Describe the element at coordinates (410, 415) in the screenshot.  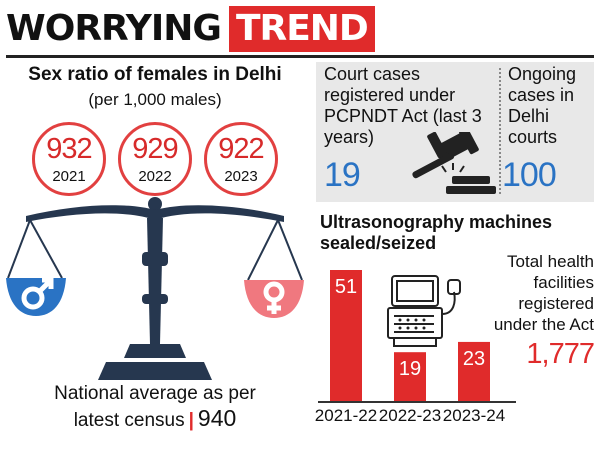
I see `category-label: 2022-23` at that location.